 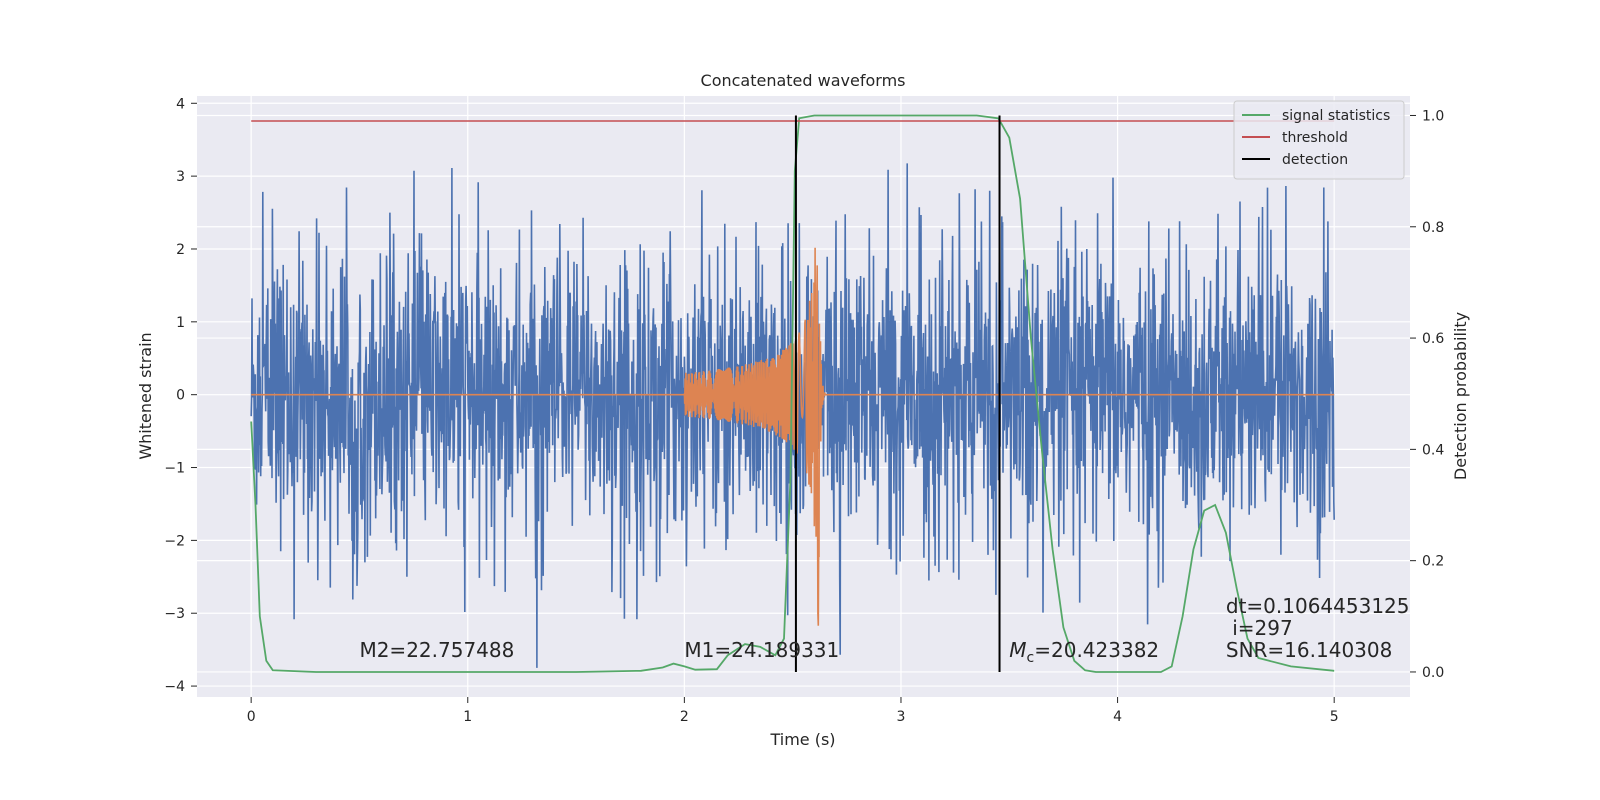 I want to click on y-tick-label: −2, so click(x=174, y=541).